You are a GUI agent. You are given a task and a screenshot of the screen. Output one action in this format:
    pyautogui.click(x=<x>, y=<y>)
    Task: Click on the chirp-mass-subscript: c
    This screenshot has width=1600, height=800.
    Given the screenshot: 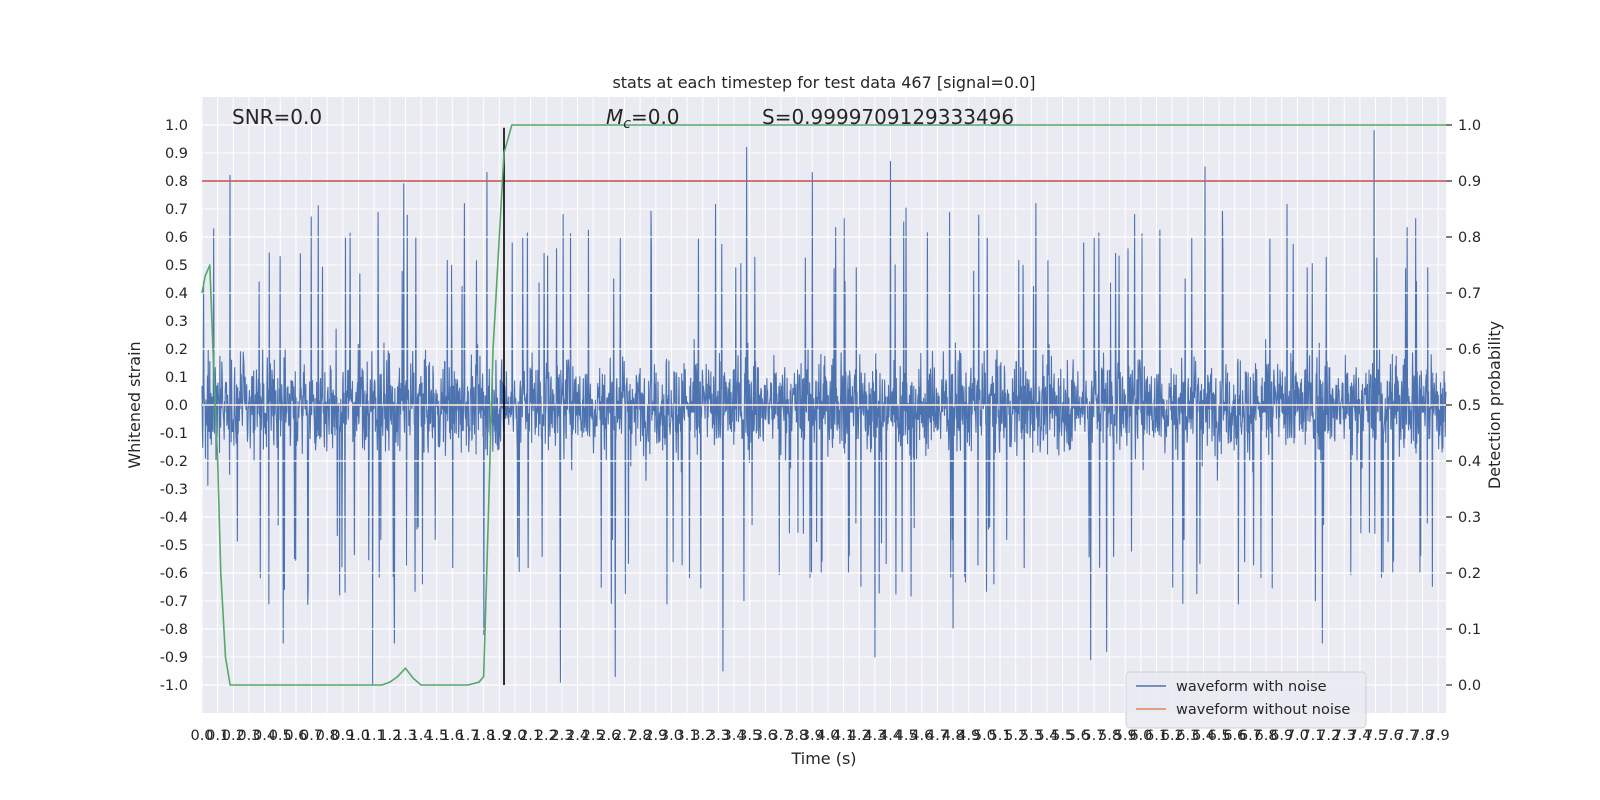 What is the action you would take?
    pyautogui.click(x=627, y=124)
    